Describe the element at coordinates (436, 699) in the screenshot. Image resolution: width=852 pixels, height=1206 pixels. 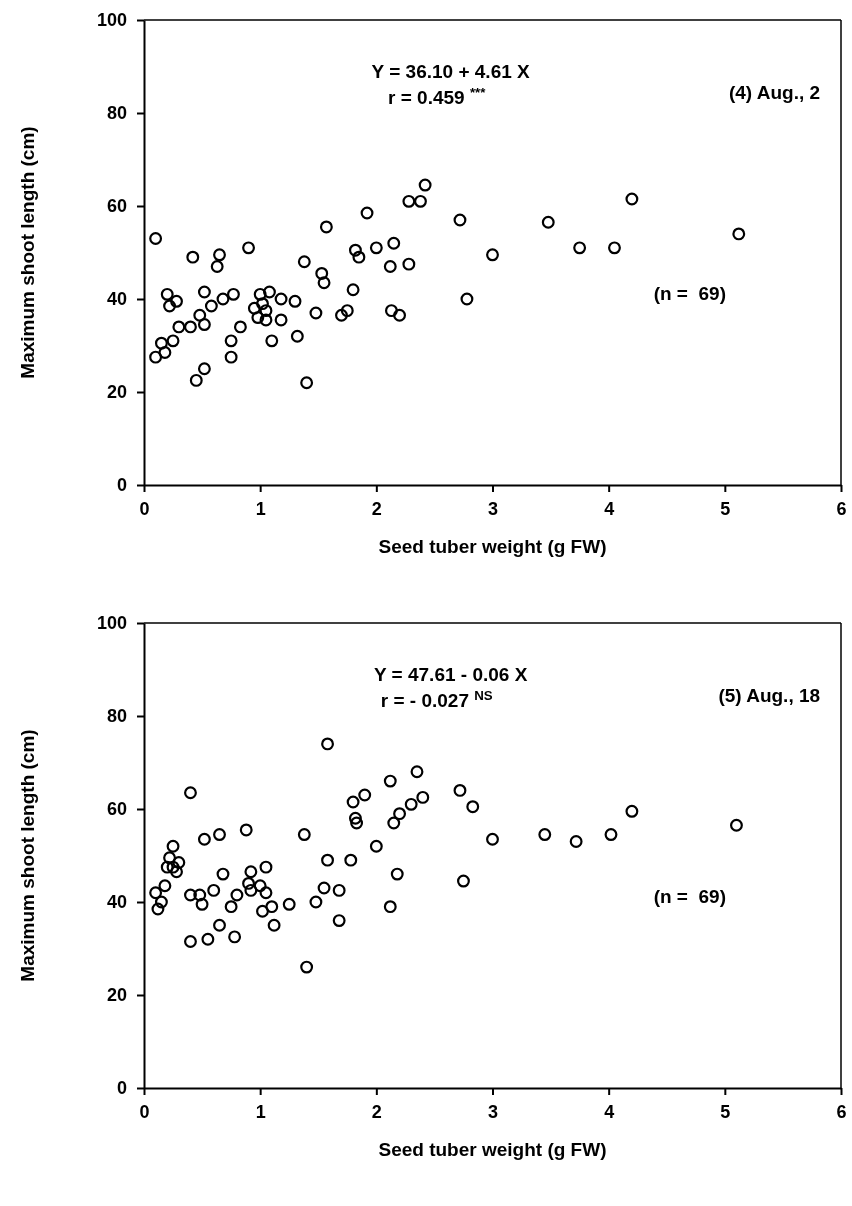
I see `annotation: r = - 0.027 $^{NS}$` at that location.